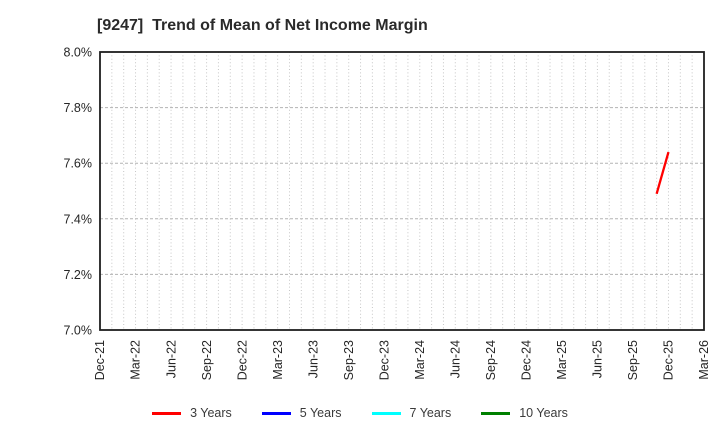 The width and height of the screenshot is (720, 440). Describe the element at coordinates (278, 360) in the screenshot. I see `x-tick-label: Mar-23` at that location.